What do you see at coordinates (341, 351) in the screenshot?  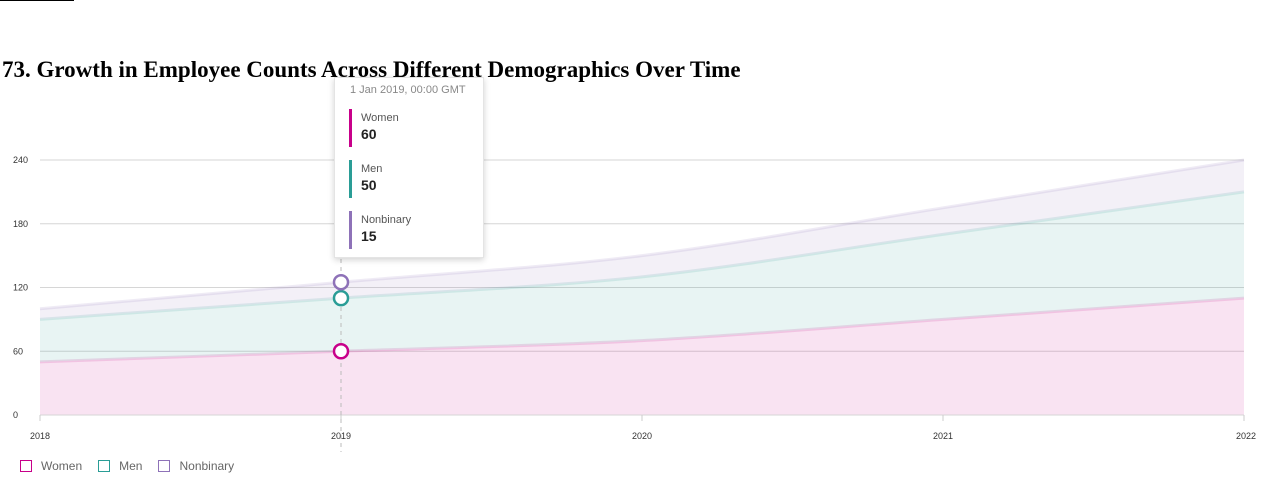 I see `hover-marker-women` at bounding box center [341, 351].